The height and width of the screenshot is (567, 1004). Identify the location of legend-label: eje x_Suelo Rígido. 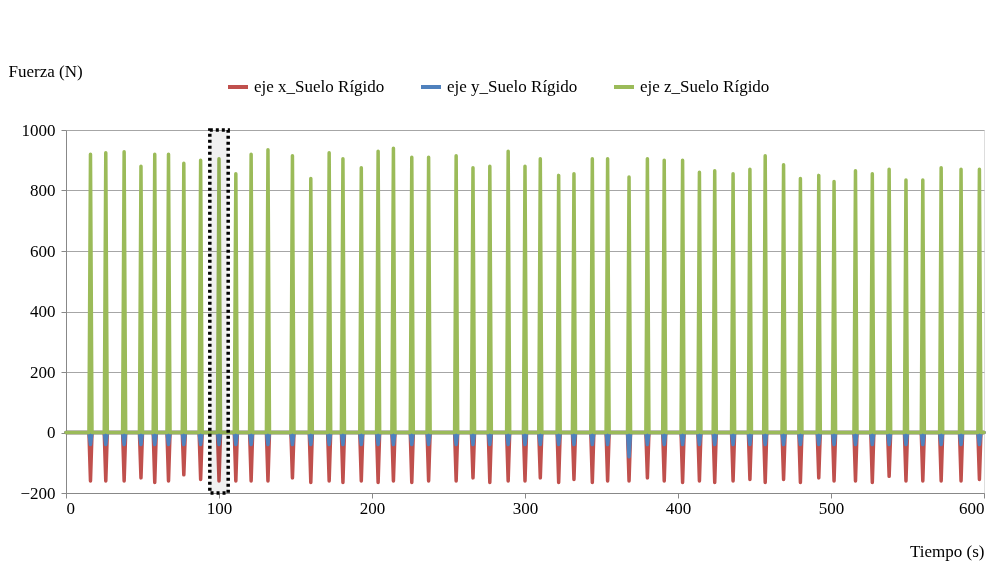
(319, 86).